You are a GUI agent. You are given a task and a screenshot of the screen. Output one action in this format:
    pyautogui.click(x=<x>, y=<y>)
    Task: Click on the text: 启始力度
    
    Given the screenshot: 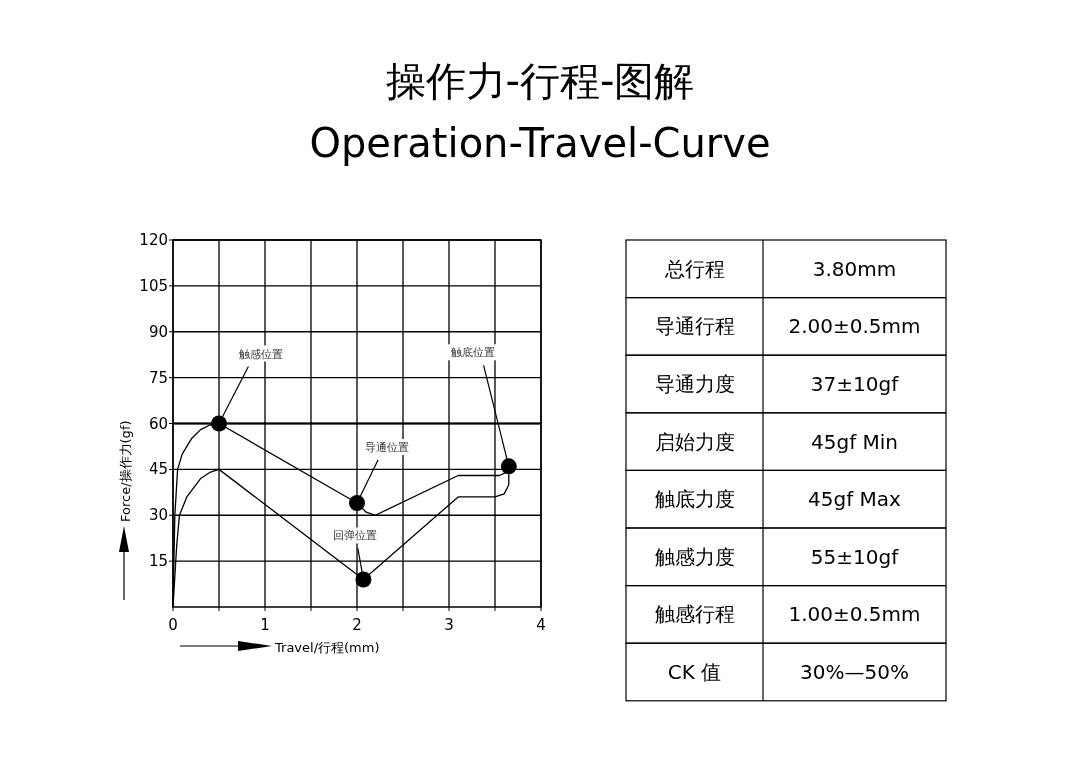 What is the action you would take?
    pyautogui.click(x=694, y=441)
    